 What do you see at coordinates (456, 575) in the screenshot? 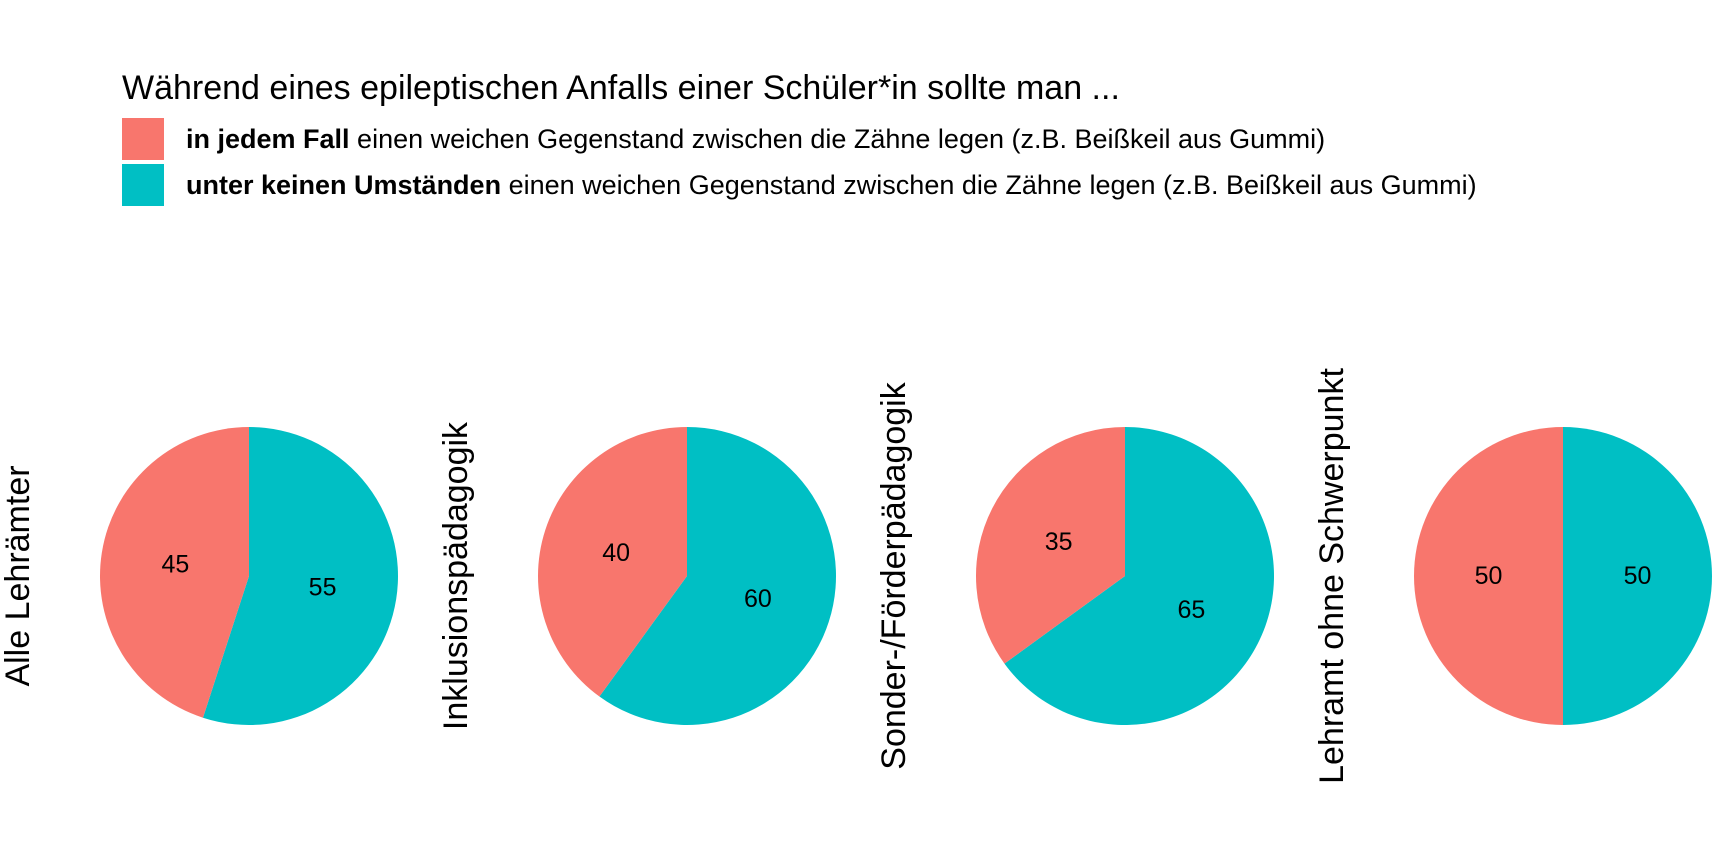
I see `pie-group-label: Inklusionspädagogik` at bounding box center [456, 575].